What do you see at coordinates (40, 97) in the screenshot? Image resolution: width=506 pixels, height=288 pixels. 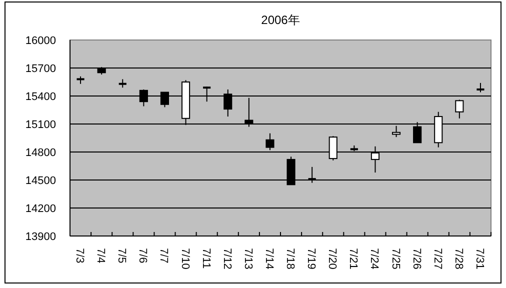 I see `y-tick-label: 15400` at bounding box center [40, 97].